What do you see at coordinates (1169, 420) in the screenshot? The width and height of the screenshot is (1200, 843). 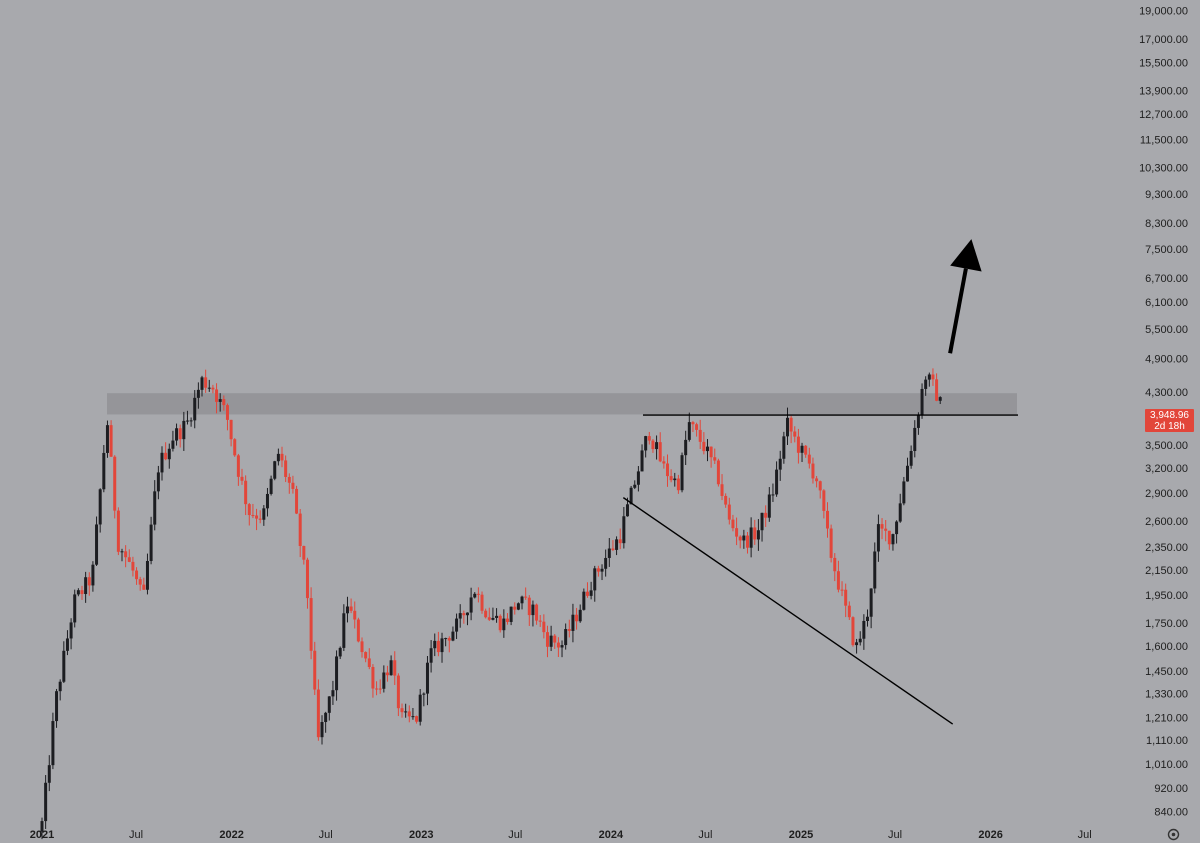 I see `last-price-tag: 3,948.96 2d 18h` at bounding box center [1169, 420].